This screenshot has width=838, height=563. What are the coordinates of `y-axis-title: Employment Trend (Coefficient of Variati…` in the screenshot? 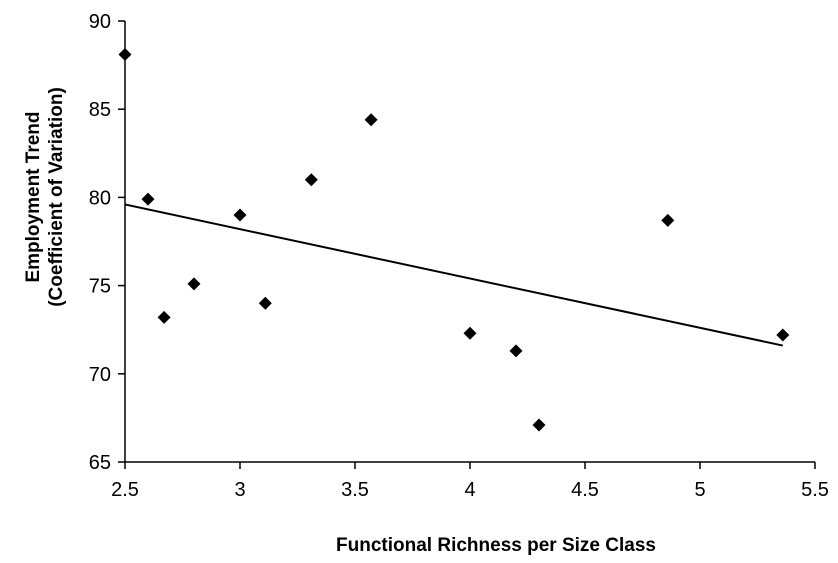 It's located at (45, 197).